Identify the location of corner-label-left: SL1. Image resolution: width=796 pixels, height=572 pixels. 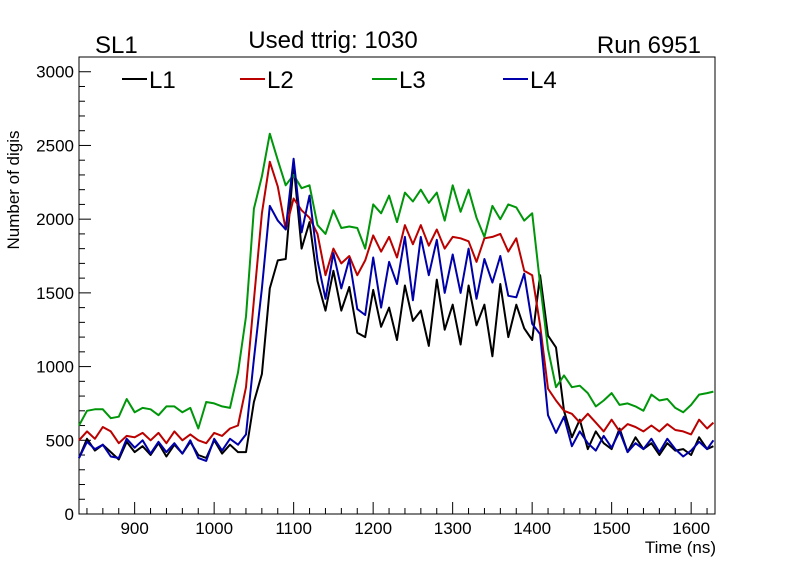
(116, 45).